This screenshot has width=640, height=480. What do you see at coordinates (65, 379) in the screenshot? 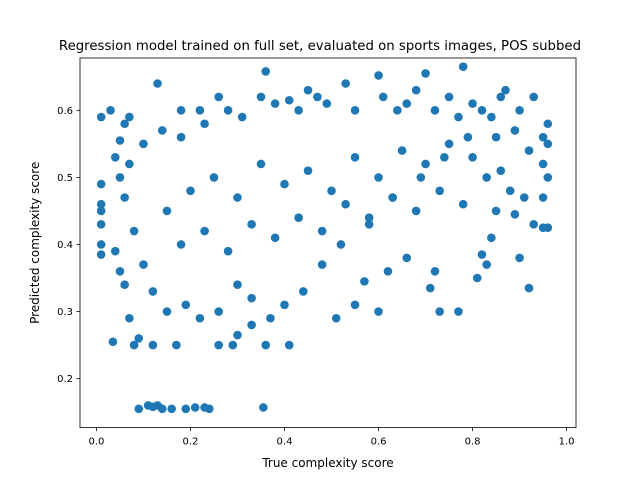
I see `y-tick-label: 0.2` at bounding box center [65, 379].